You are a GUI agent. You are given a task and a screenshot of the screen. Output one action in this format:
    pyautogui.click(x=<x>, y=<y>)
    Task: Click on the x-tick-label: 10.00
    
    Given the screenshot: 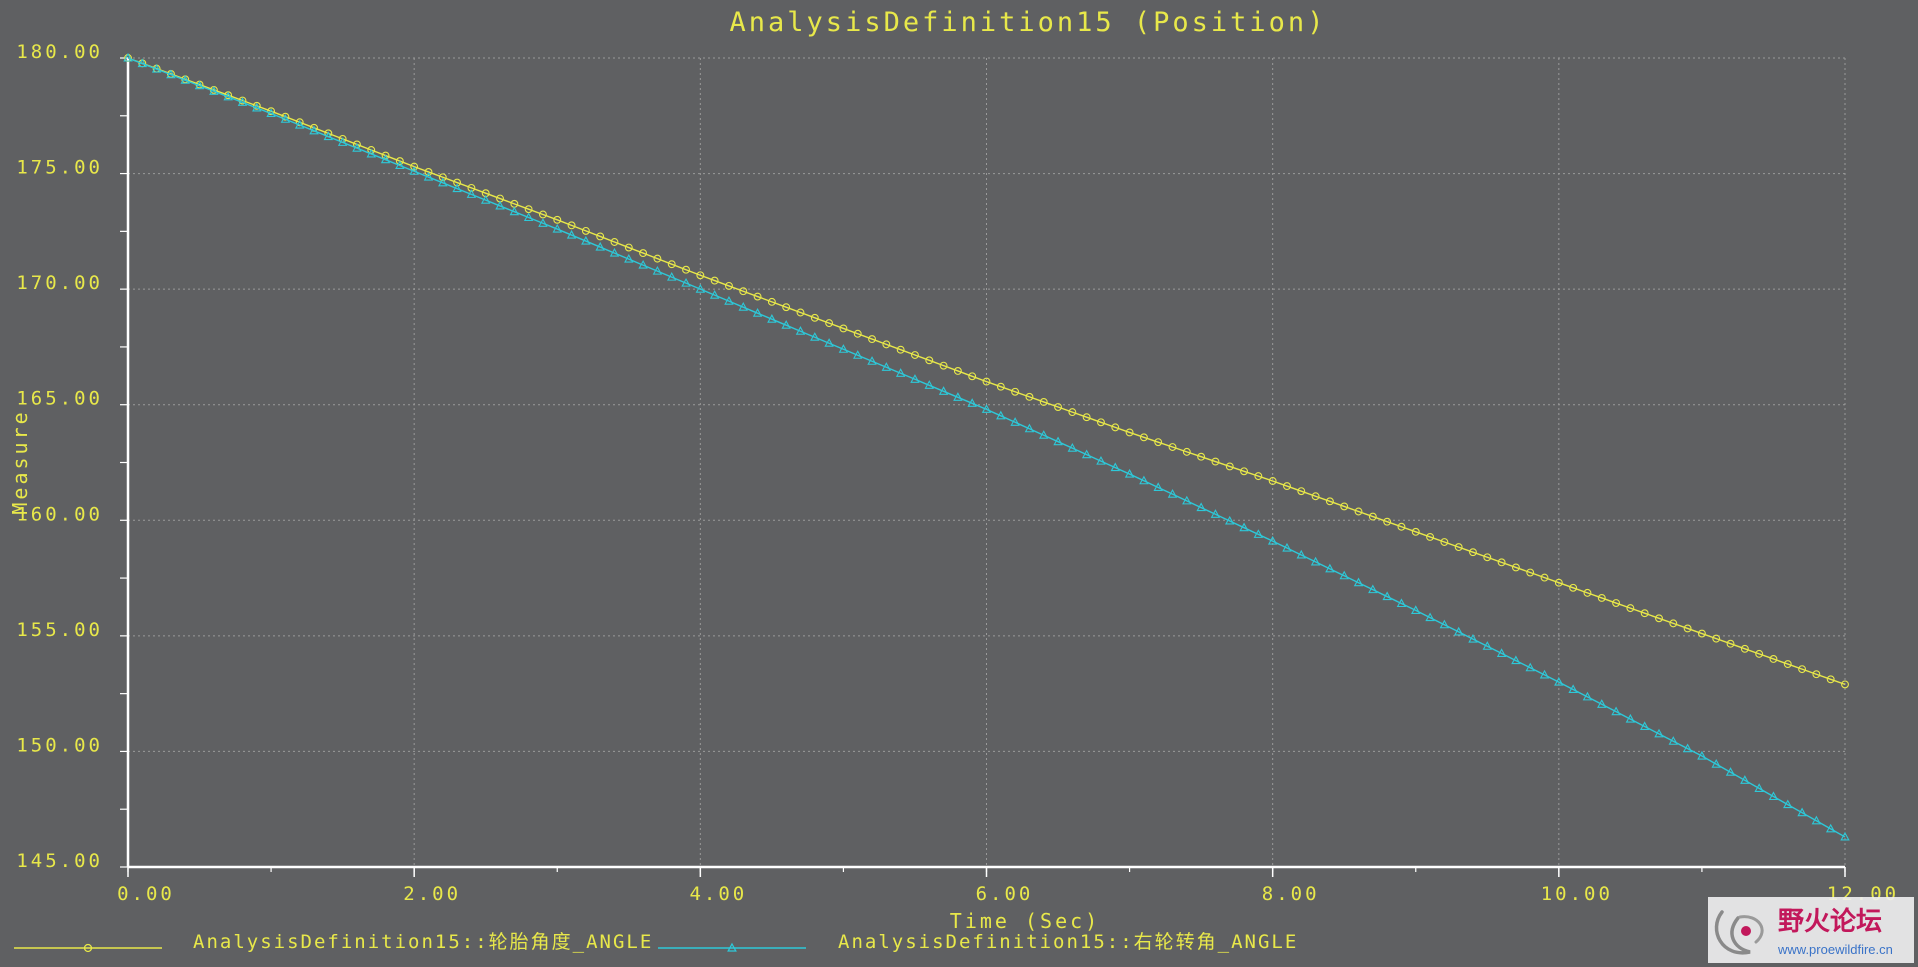 What is the action you would take?
    pyautogui.click(x=1577, y=894)
    